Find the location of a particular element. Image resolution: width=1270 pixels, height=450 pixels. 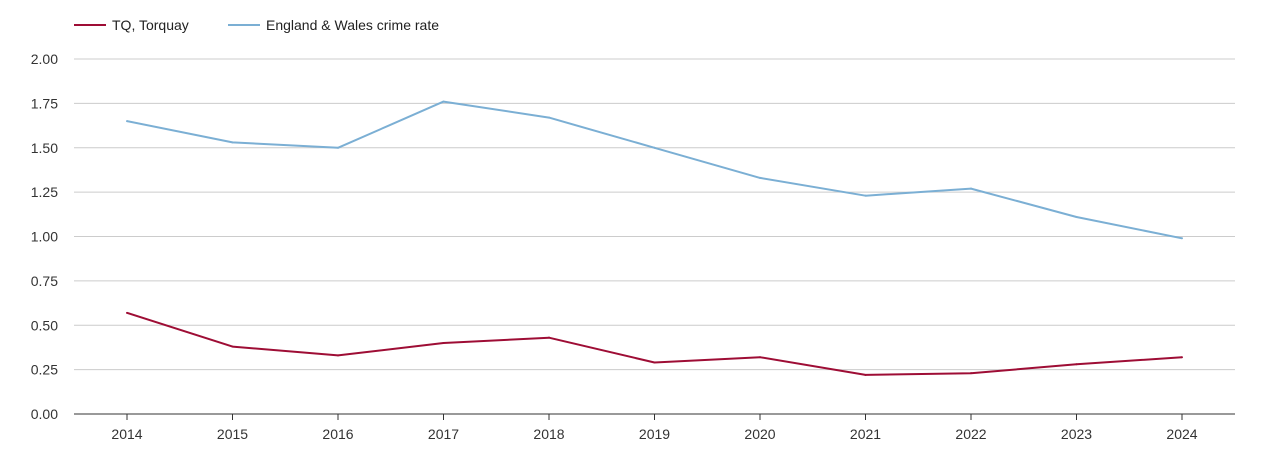

y-tick-label: 2.00 is located at coordinates (44, 59).